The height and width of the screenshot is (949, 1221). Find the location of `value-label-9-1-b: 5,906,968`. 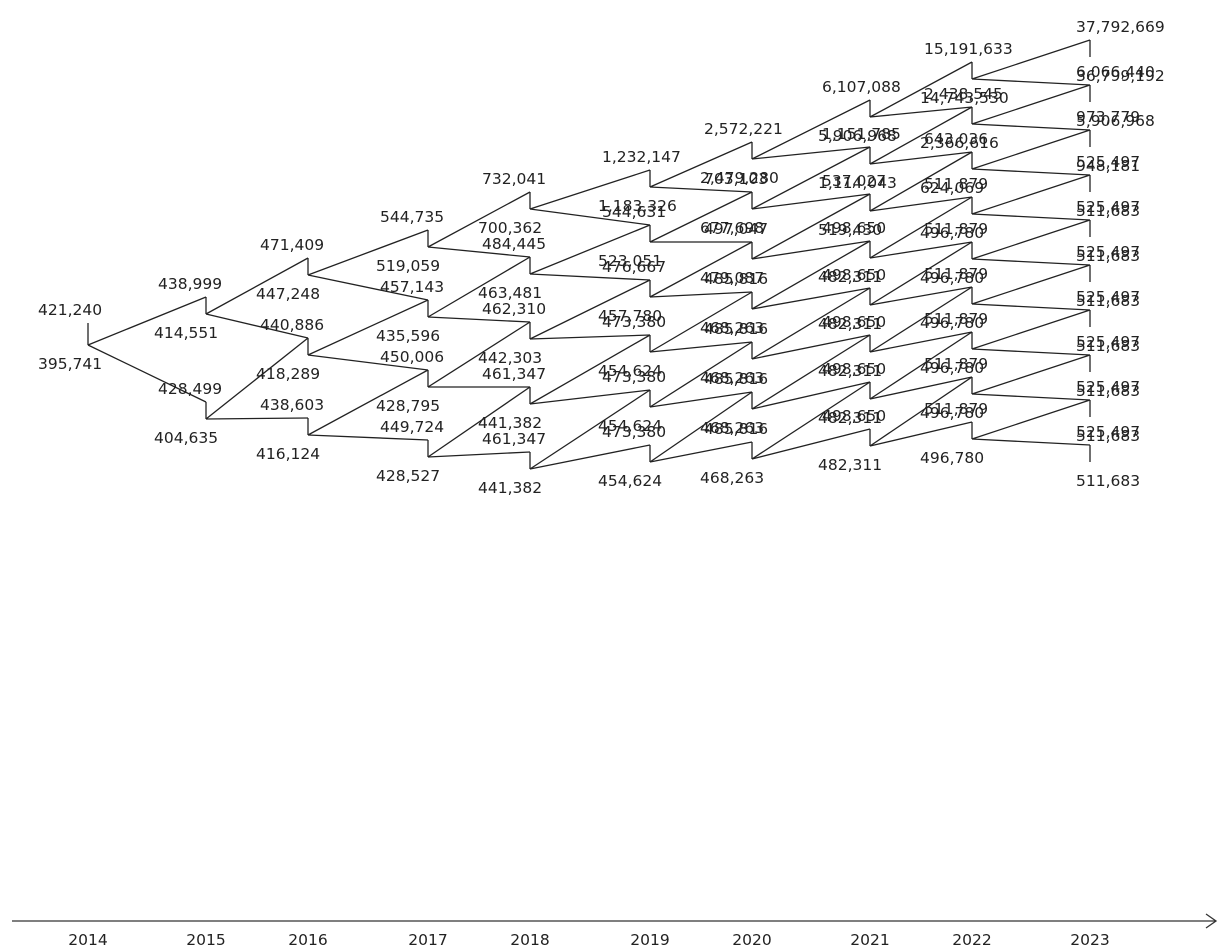

value-label-9-1-b: 5,906,968 is located at coordinates (1115, 121).